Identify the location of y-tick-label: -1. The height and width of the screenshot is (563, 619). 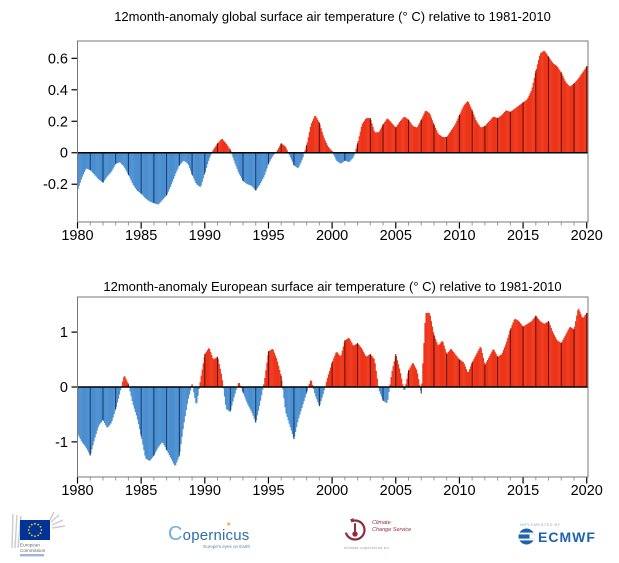
(61, 443).